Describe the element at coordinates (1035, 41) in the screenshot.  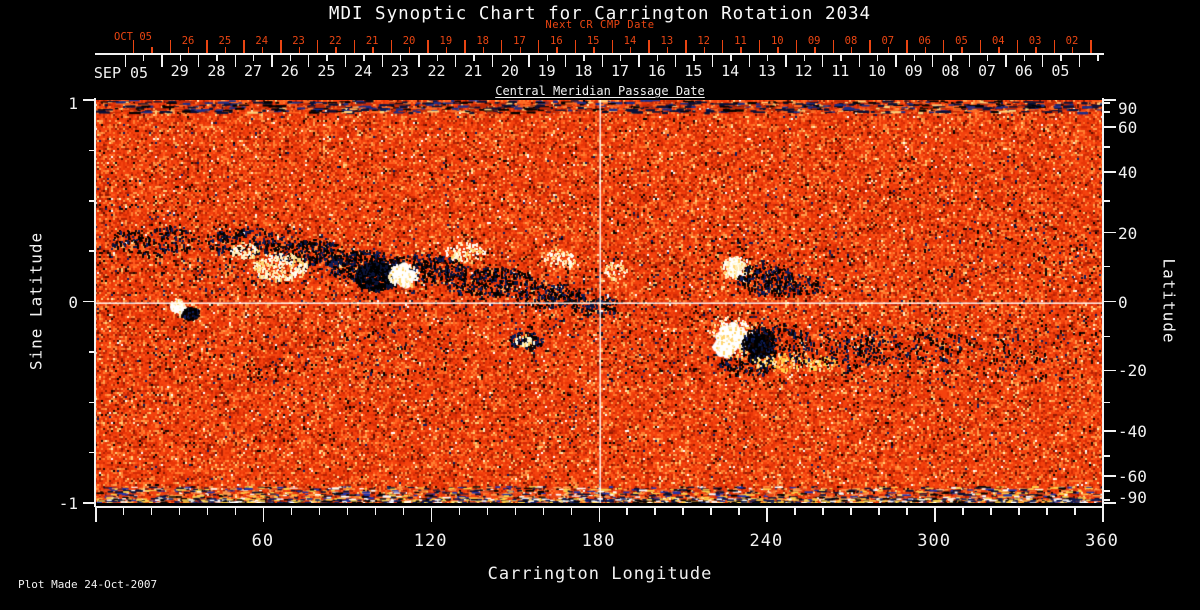
I see `top-axis-day-label-red: 03` at that location.